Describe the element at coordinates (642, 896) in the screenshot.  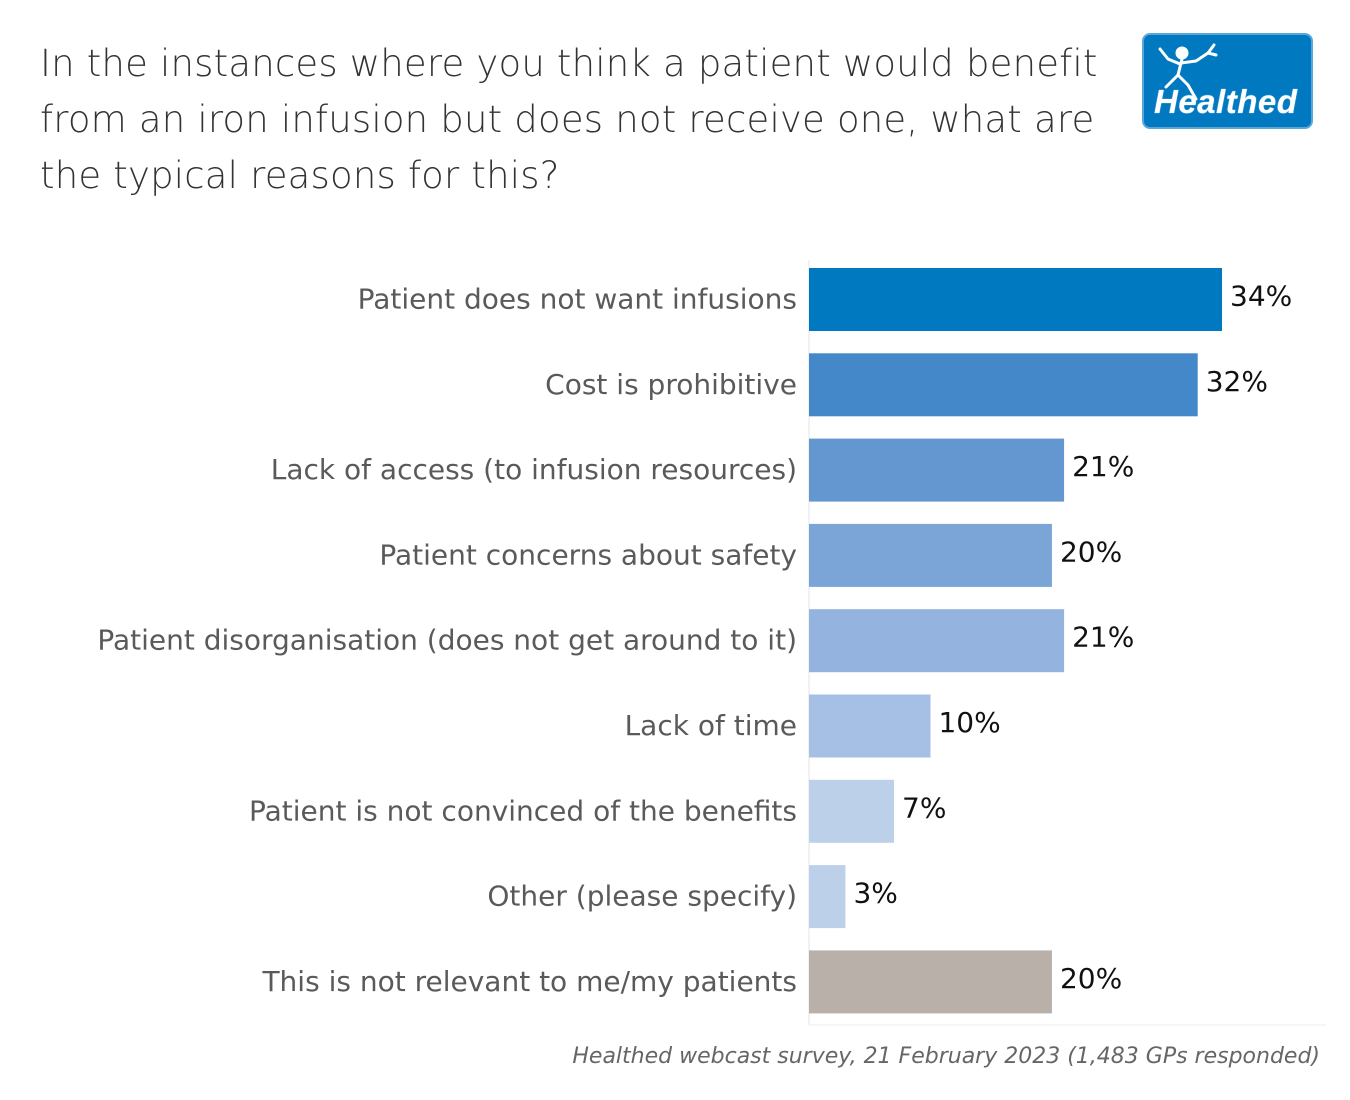
I see `category-label: Other (please specify)` at that location.